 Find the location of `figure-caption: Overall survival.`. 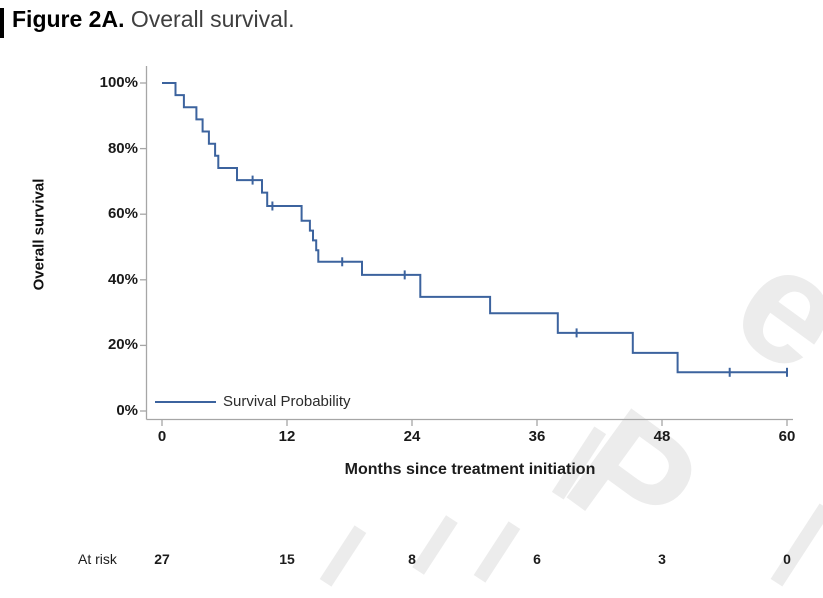

figure-caption: Overall survival. is located at coordinates (212, 19).